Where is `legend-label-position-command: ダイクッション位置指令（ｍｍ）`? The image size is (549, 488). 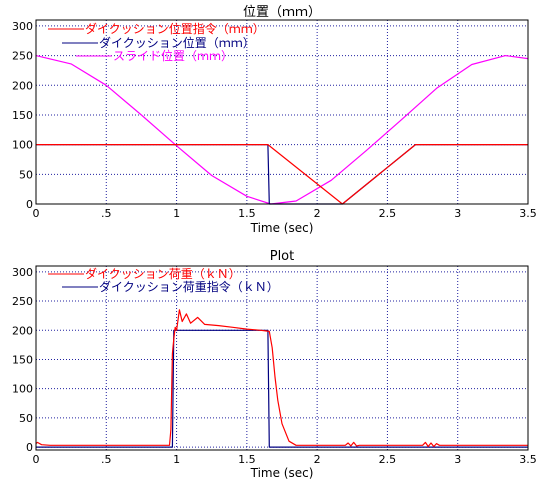
legend-label-position-command: ダイクッション位置指令（ｍｍ） is located at coordinates (175, 28).